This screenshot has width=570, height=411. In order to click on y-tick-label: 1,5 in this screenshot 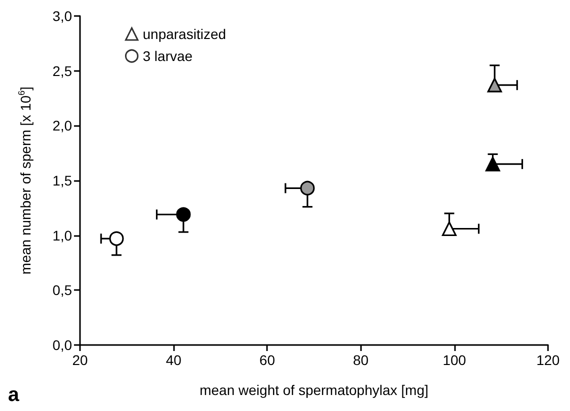, I will do `click(62, 180)`.